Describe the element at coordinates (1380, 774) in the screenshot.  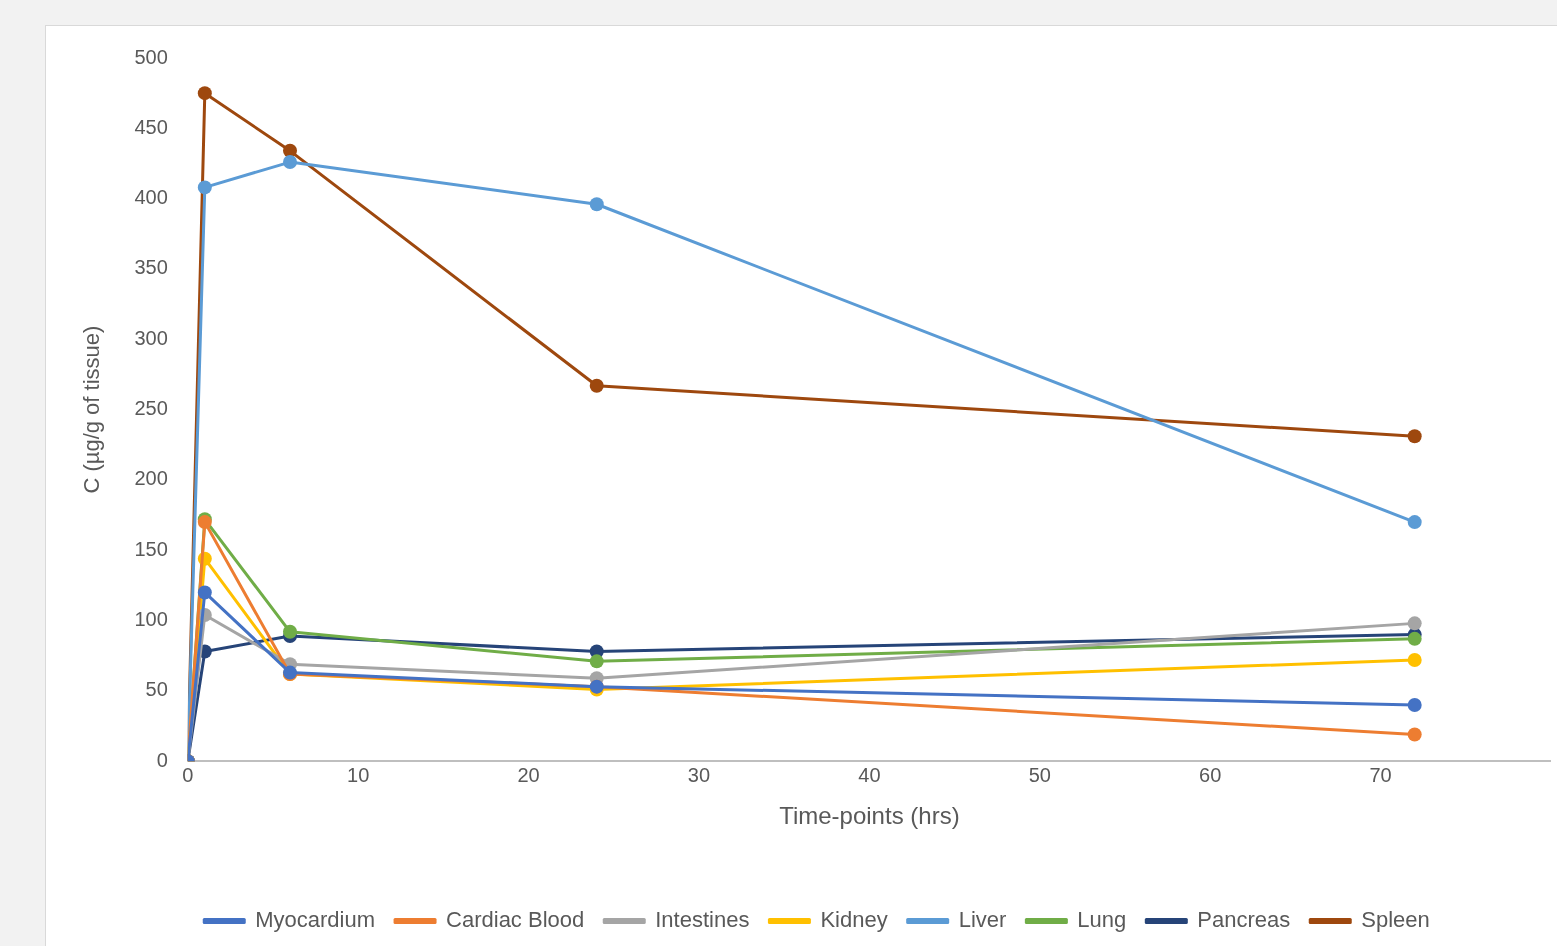
I see `x-tick-label: 70` at that location.